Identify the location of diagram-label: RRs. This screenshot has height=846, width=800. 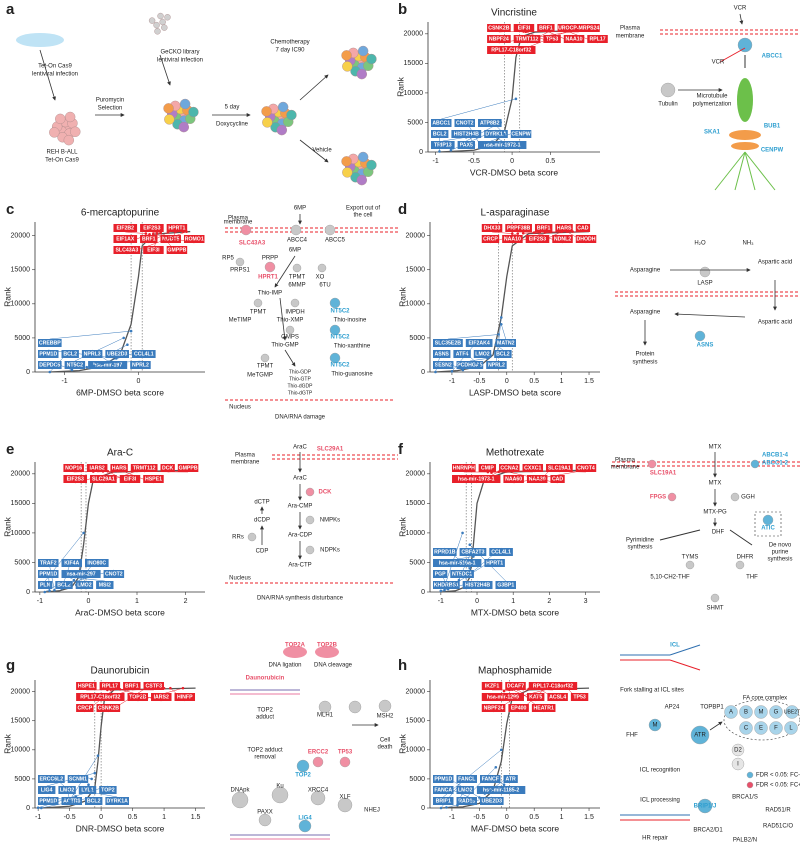
(238, 538).